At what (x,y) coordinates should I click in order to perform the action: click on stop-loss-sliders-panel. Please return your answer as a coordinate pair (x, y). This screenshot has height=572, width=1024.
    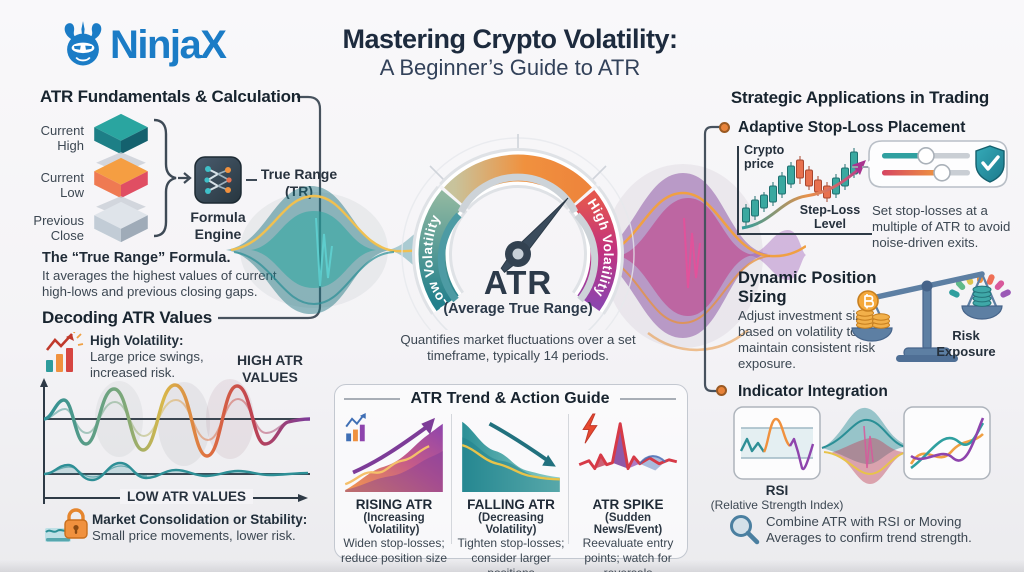
    Looking at the image, I should click on (938, 164).